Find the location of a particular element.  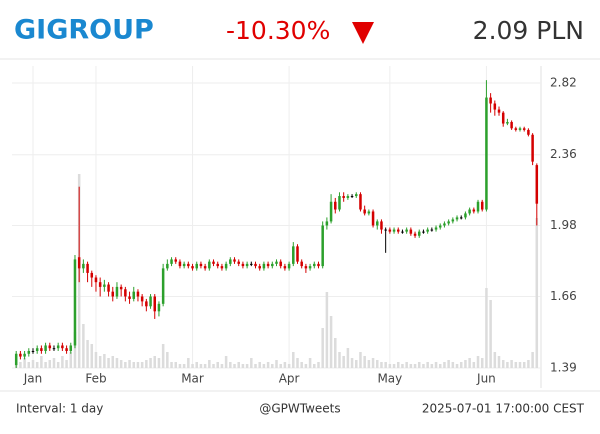

change: -10.30% is located at coordinates (278, 30).